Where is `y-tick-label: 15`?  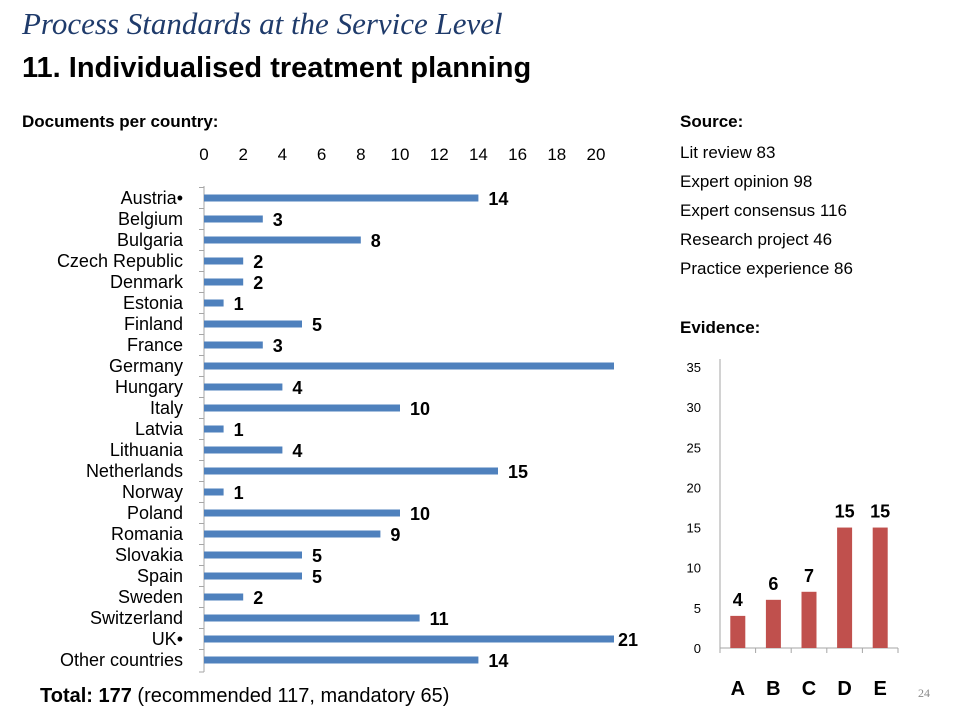
y-tick-label: 15 is located at coordinates (694, 528).